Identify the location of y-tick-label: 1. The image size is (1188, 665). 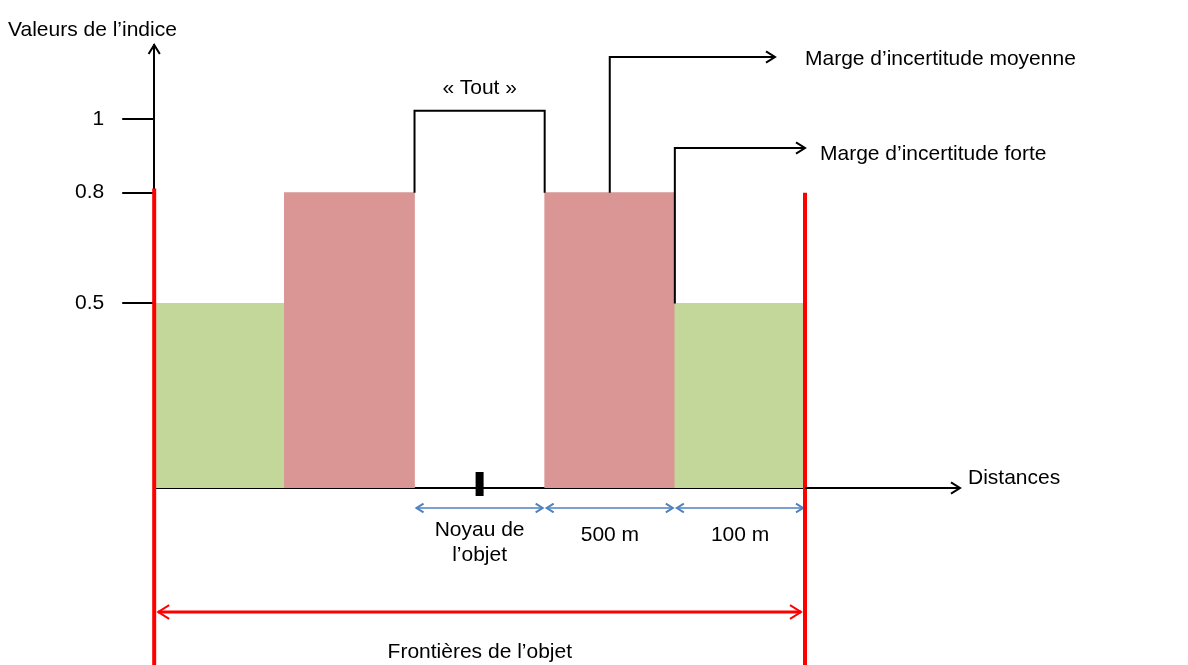
(98, 117).